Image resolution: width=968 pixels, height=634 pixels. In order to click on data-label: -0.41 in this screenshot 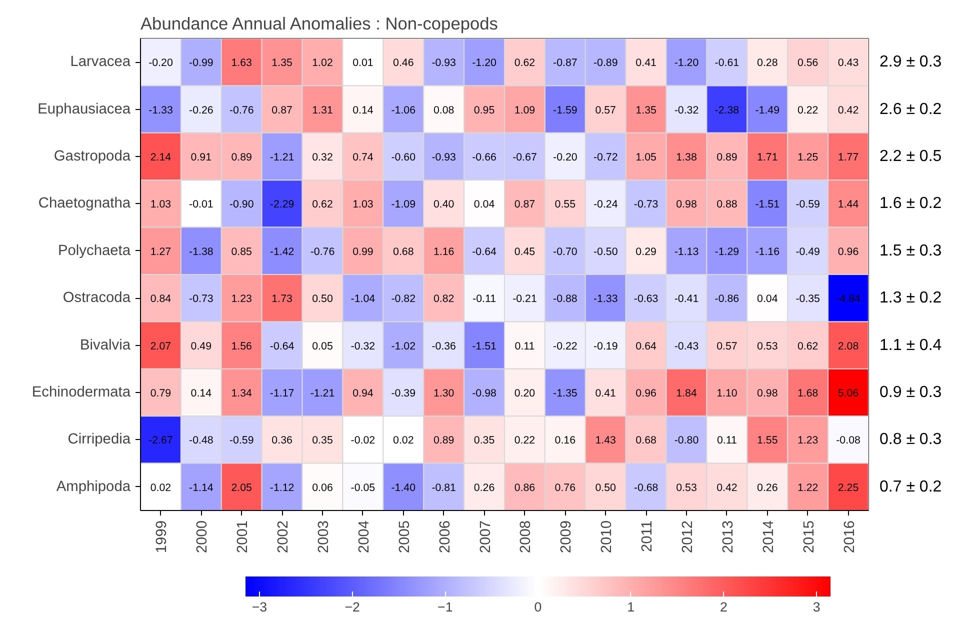, I will do `click(686, 299)`.